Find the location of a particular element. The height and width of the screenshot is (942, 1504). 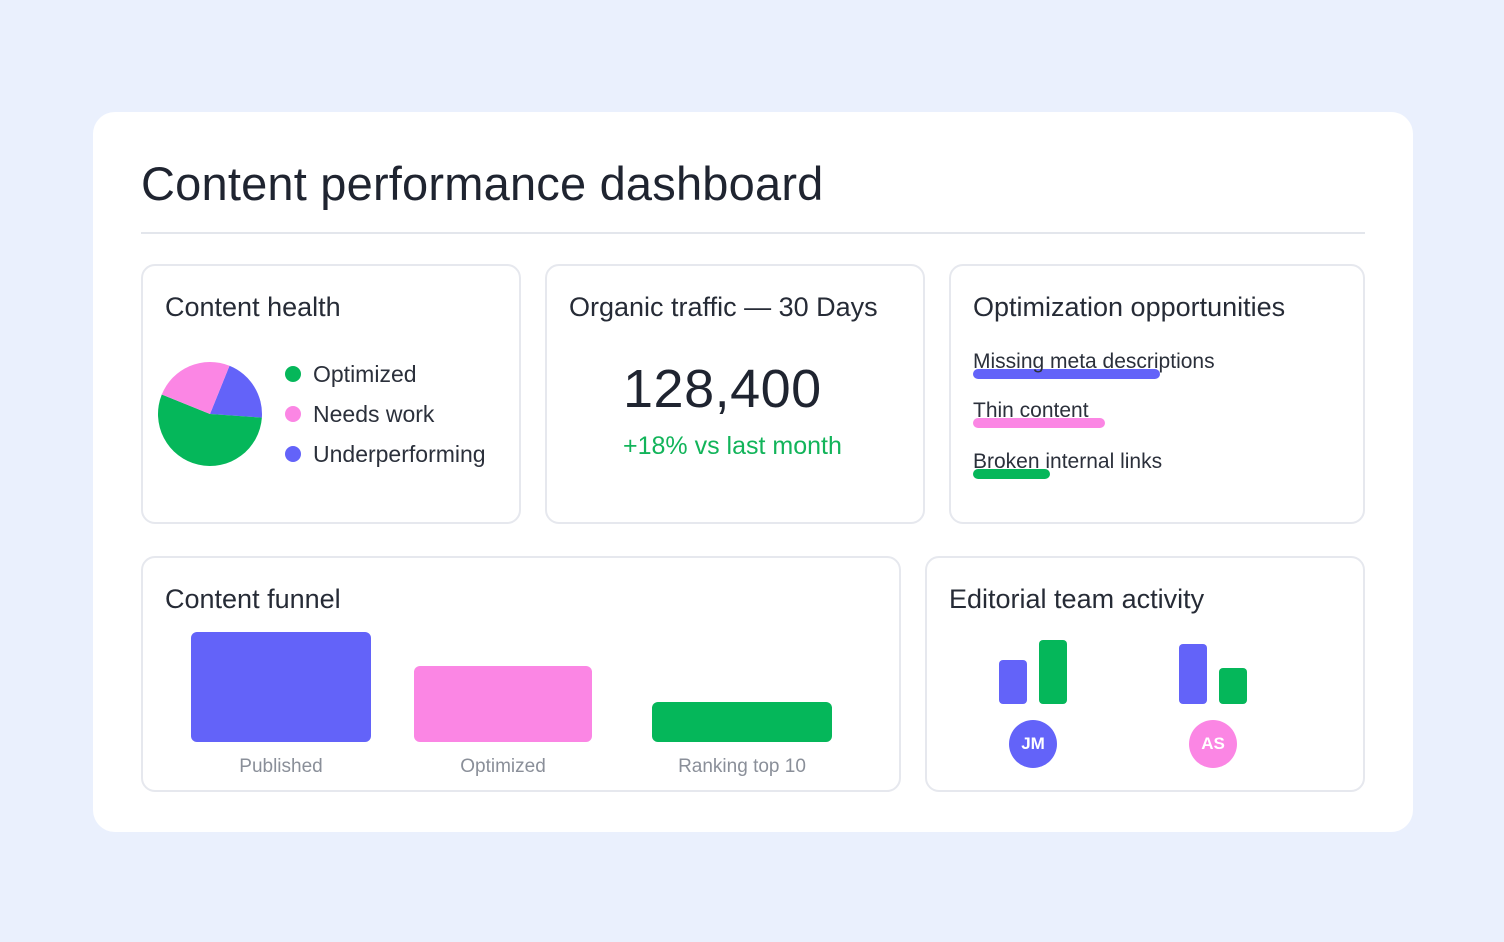

opportunity-broken-links: Broken internal links is located at coordinates (1067, 464).